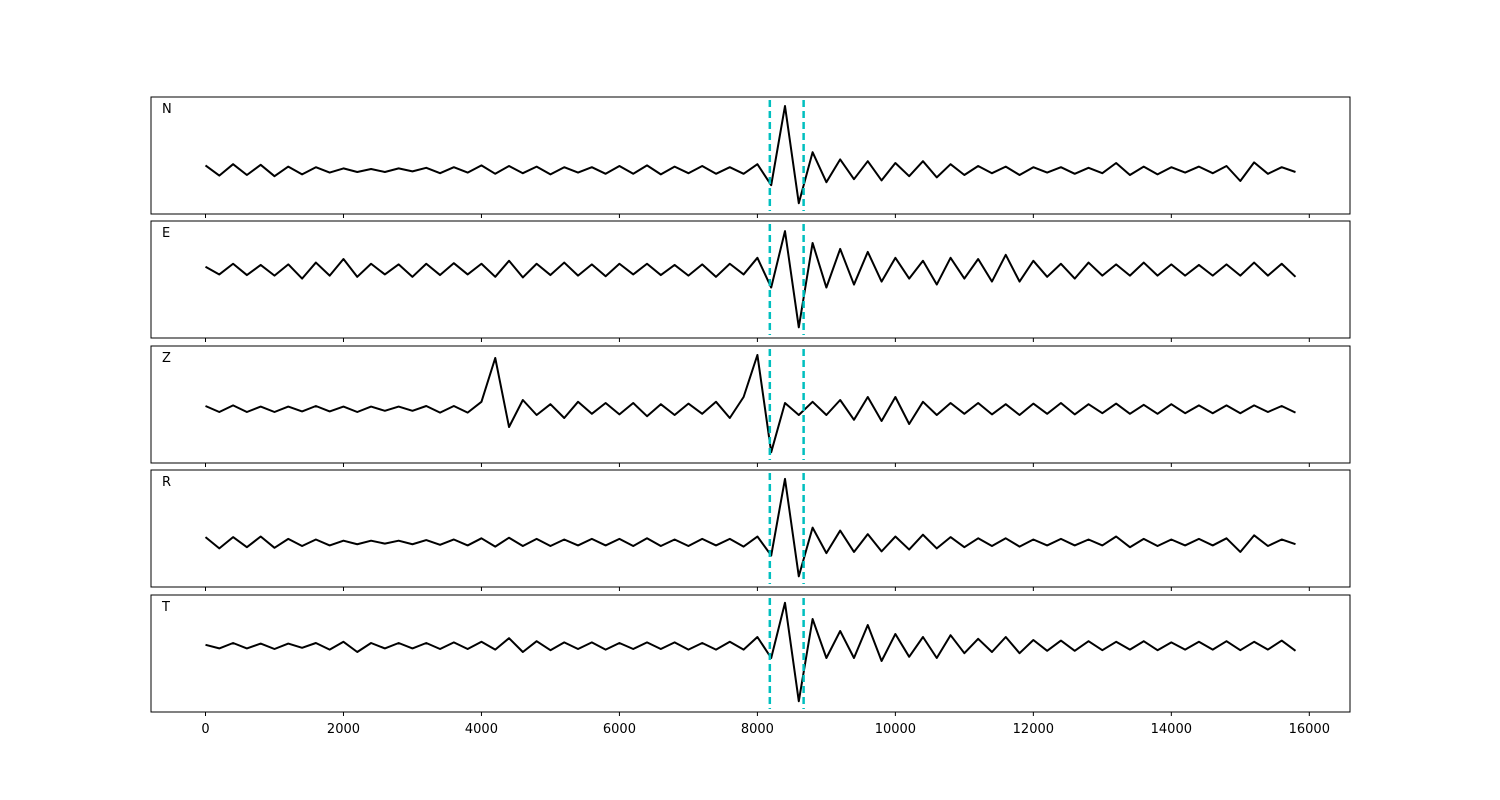 This screenshot has height=800, width=1500. I want to click on x-tick-label: 8000, so click(757, 729).